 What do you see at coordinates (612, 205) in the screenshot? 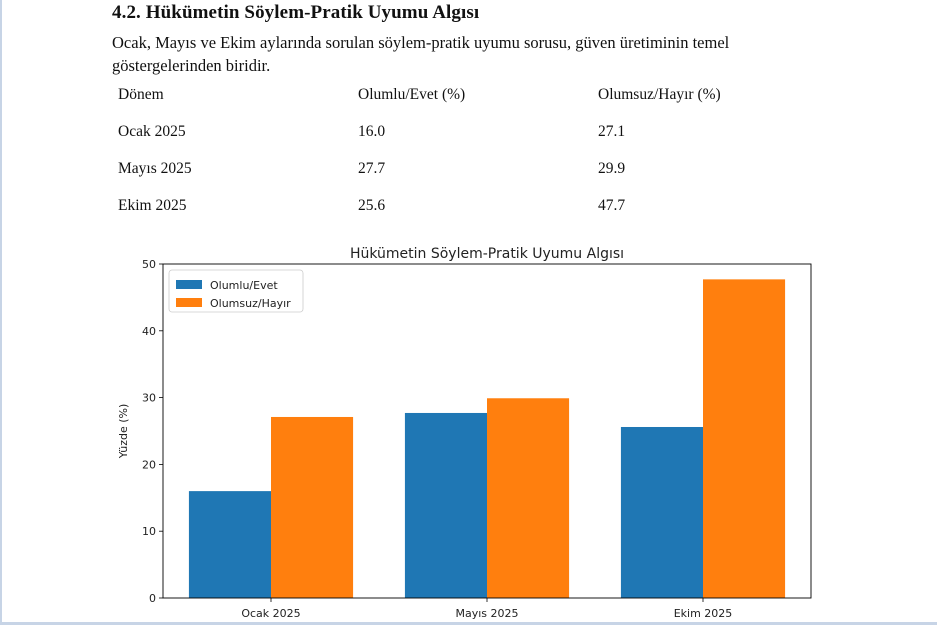
I see `row-negative: 47.7` at bounding box center [612, 205].